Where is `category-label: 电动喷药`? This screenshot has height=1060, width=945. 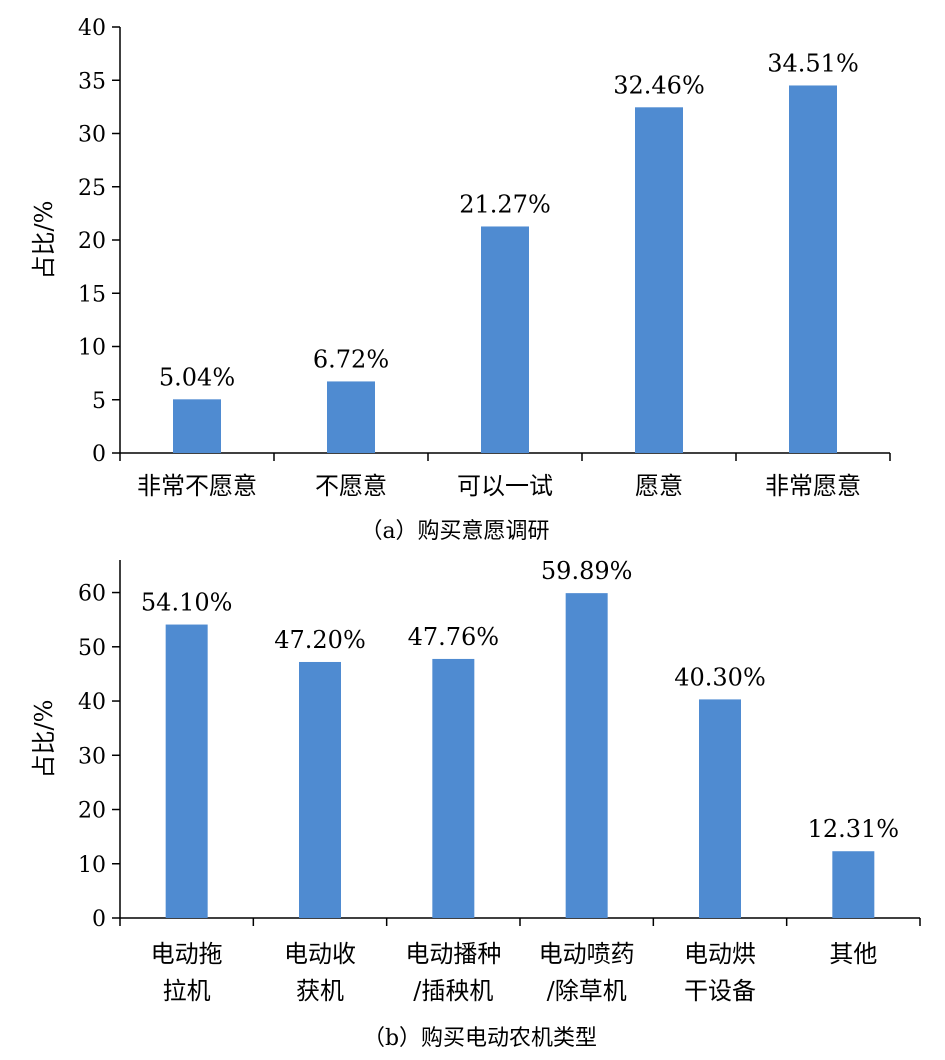 category-label: 电动喷药 is located at coordinates (587, 954).